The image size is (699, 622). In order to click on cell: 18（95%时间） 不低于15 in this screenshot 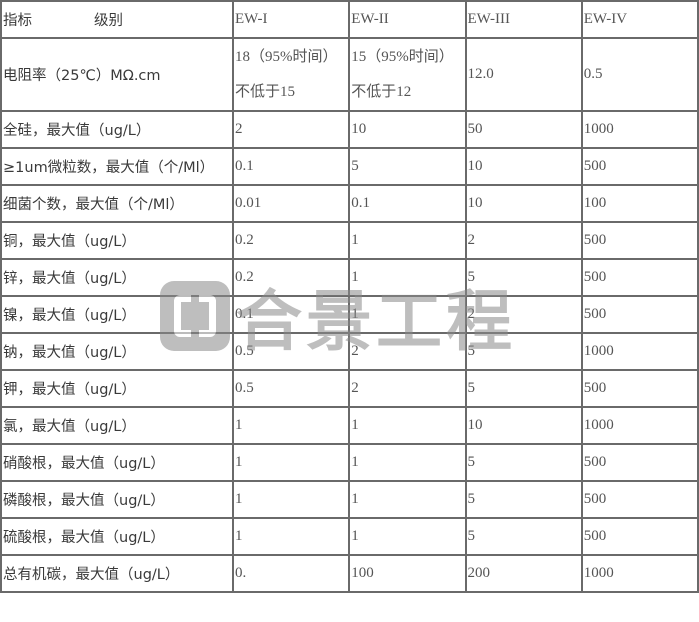, I will do `click(291, 74)`.